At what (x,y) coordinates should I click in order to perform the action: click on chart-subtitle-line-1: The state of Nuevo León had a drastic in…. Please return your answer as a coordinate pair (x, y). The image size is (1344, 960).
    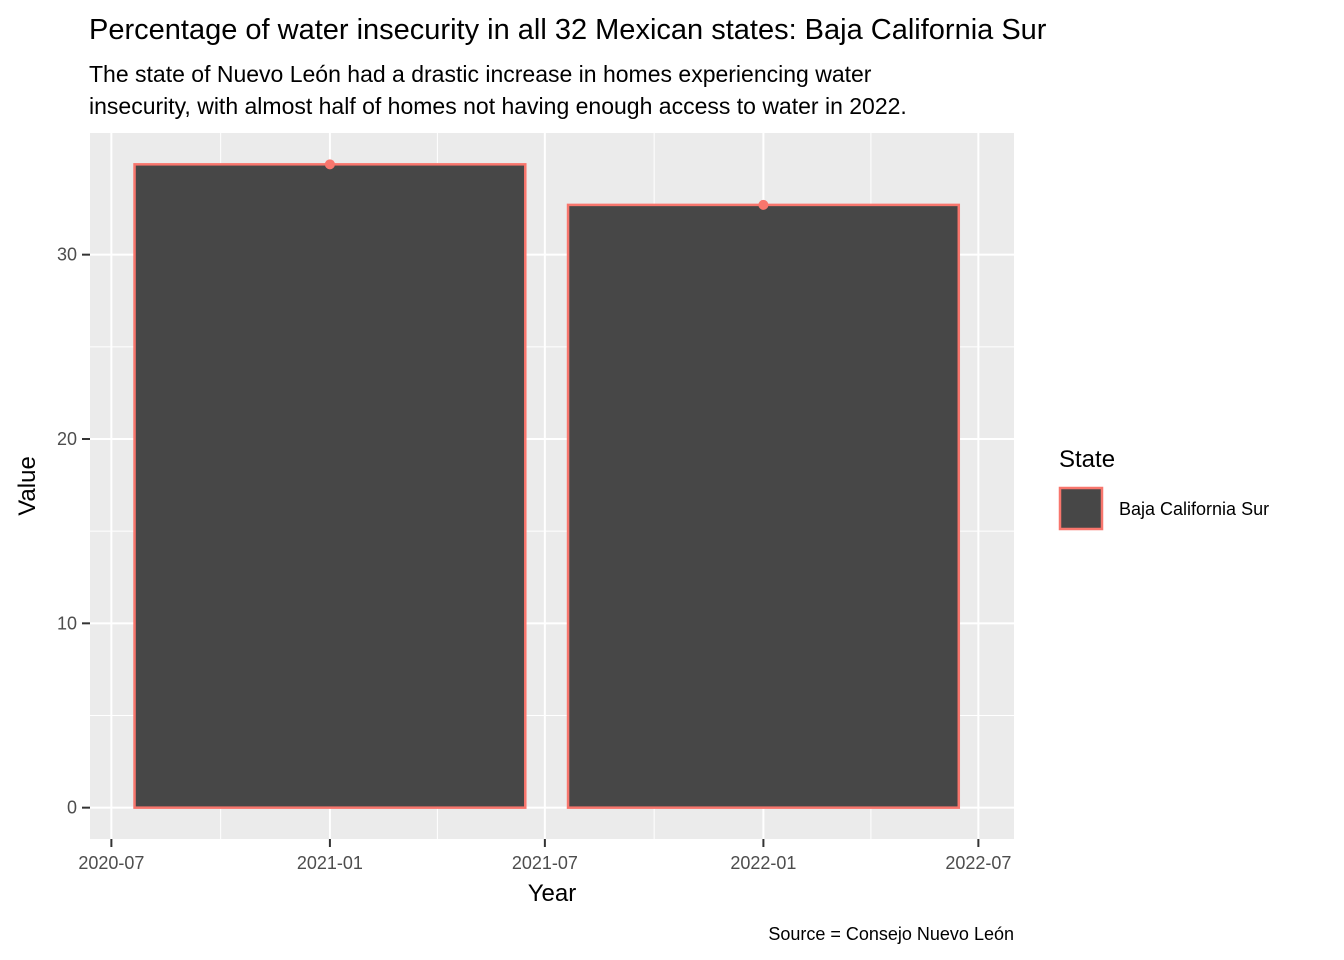
    Looking at the image, I should click on (480, 74).